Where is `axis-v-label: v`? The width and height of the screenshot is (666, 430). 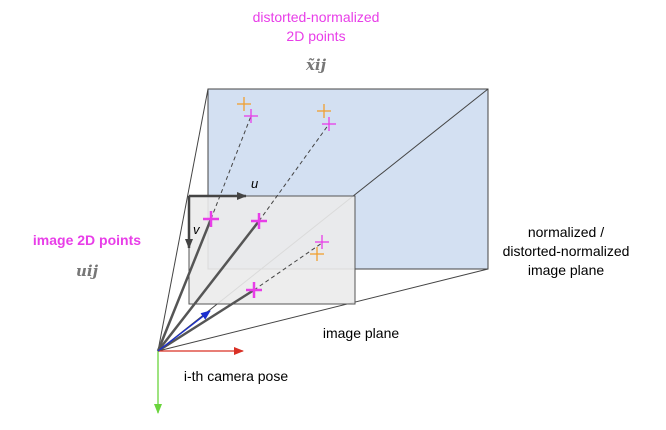 axis-v-label: v is located at coordinates (197, 229).